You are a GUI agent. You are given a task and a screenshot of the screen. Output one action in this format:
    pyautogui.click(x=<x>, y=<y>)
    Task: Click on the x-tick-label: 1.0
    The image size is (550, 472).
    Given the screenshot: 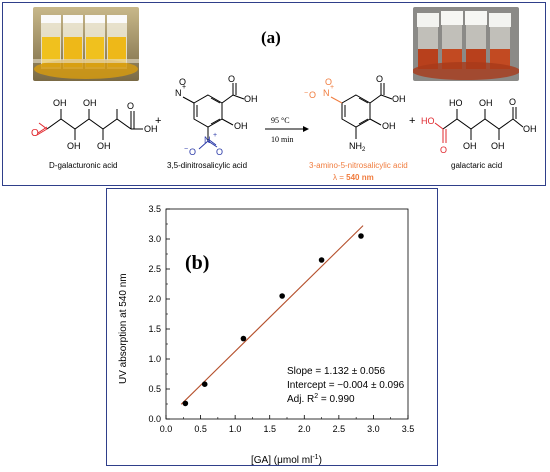 What is the action you would take?
    pyautogui.click(x=235, y=429)
    